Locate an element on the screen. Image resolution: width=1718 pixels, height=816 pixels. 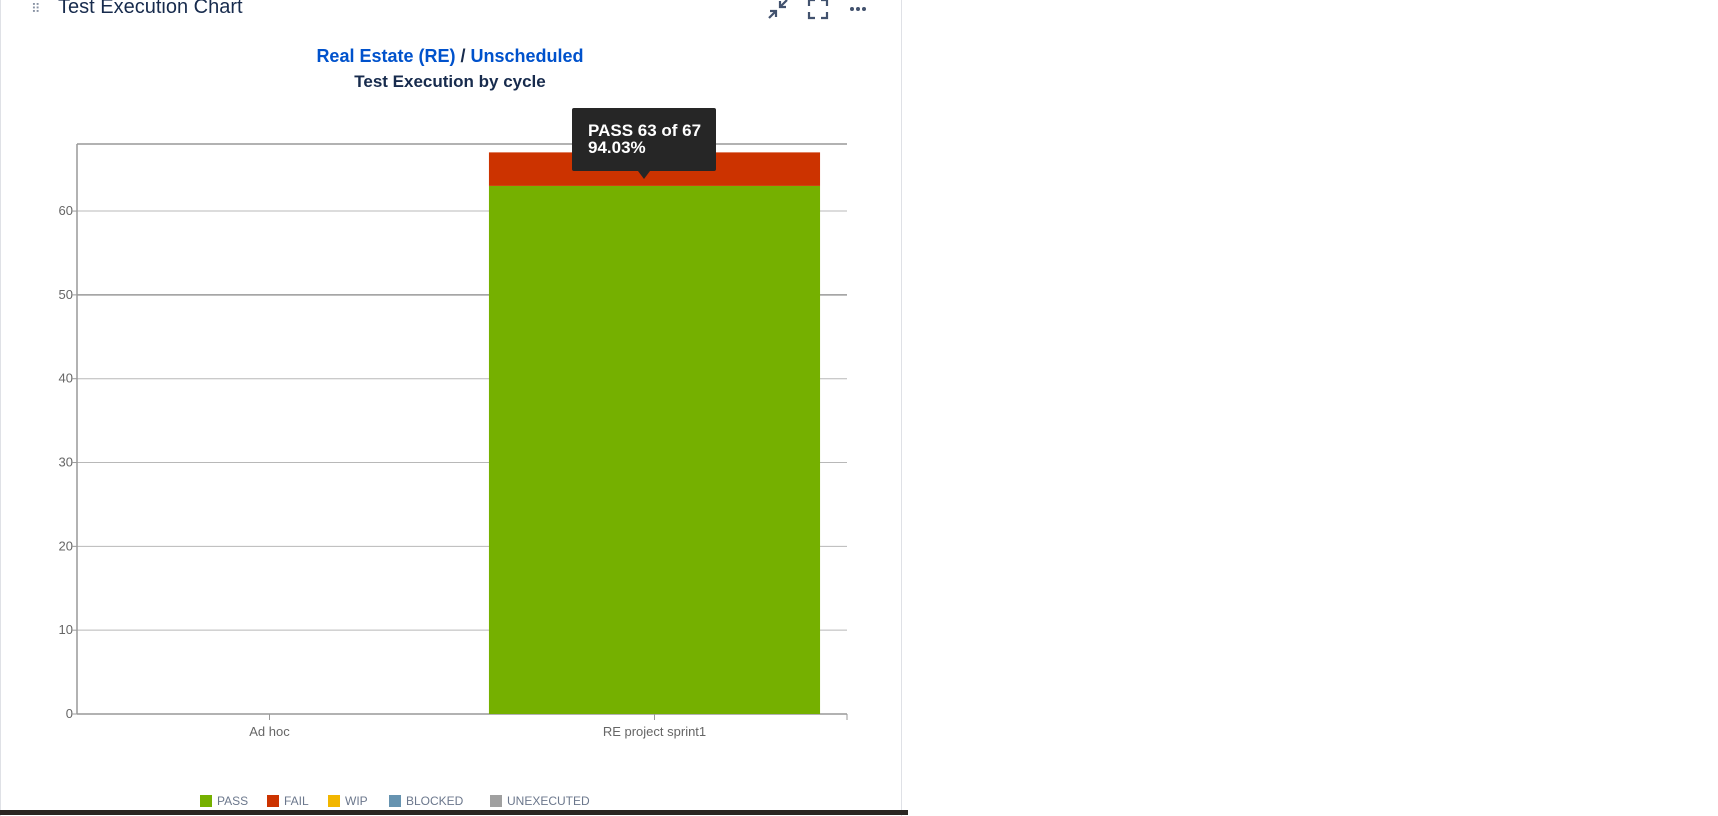
y-tick-label: 30 is located at coordinates (66, 462).